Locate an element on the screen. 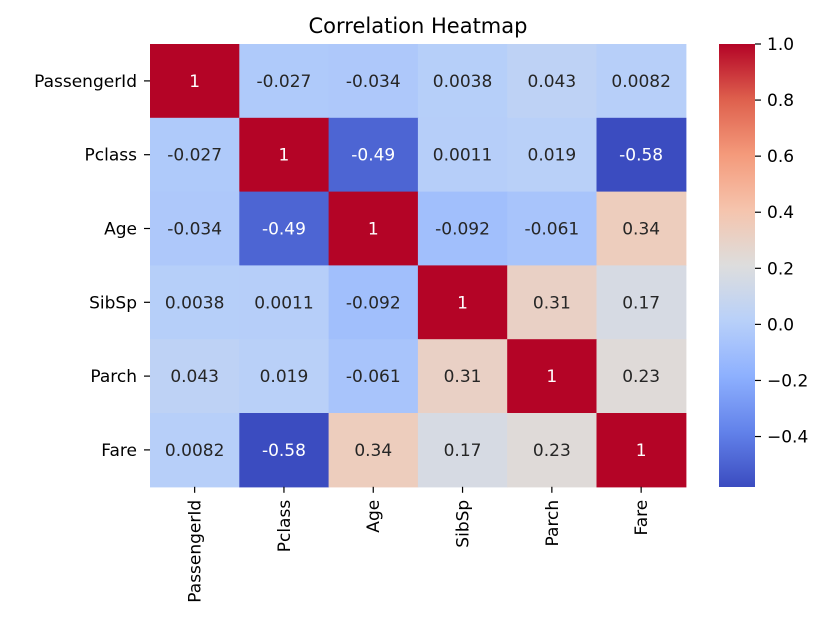 The image size is (818, 638). cell-annotation-0-0: 1 is located at coordinates (194, 82).